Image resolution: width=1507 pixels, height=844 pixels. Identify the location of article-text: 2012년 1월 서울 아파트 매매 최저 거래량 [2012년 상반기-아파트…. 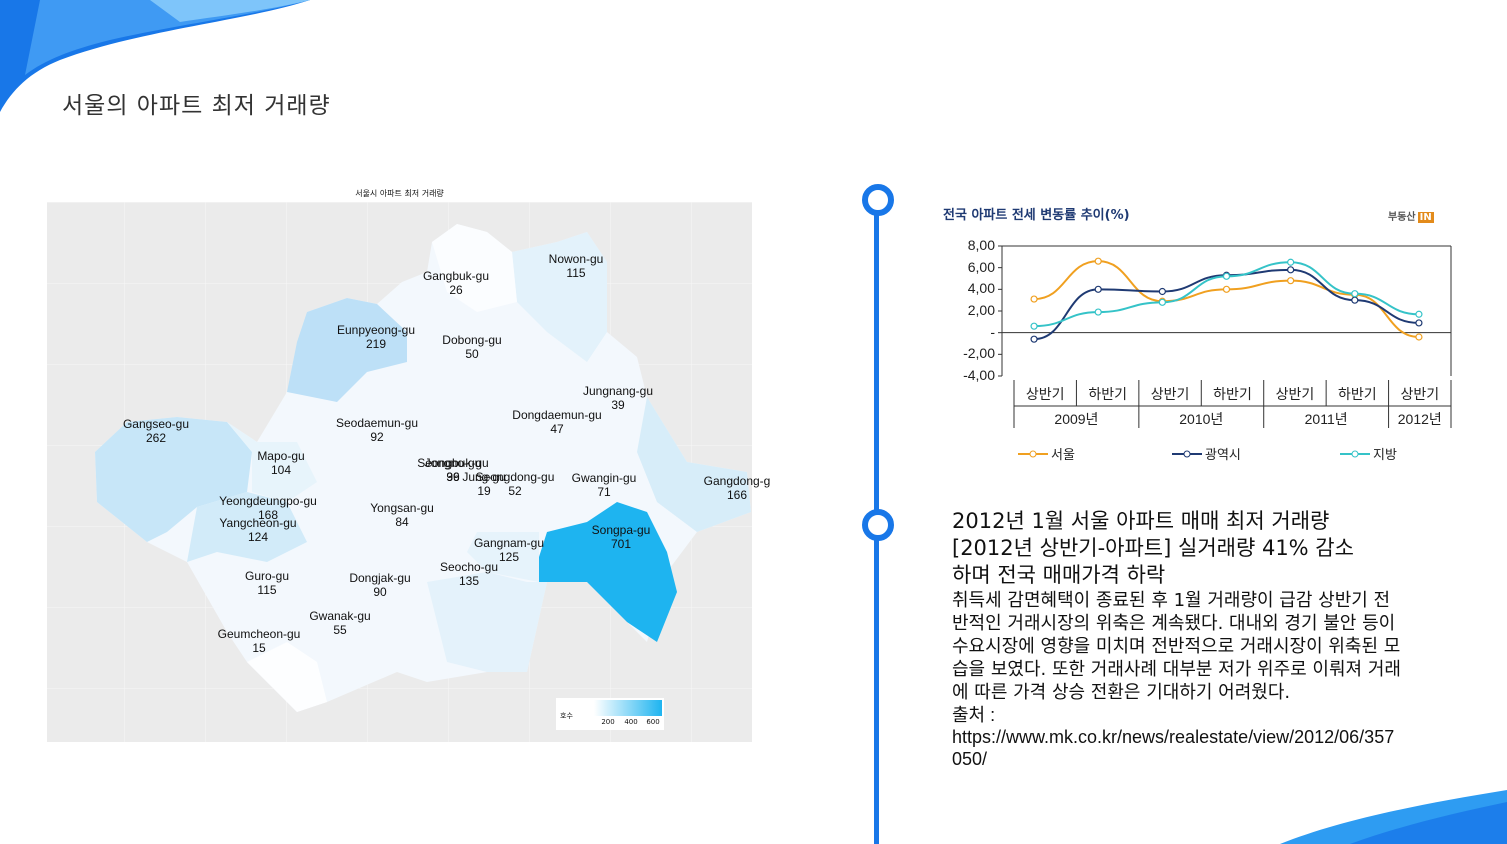
(1177, 639).